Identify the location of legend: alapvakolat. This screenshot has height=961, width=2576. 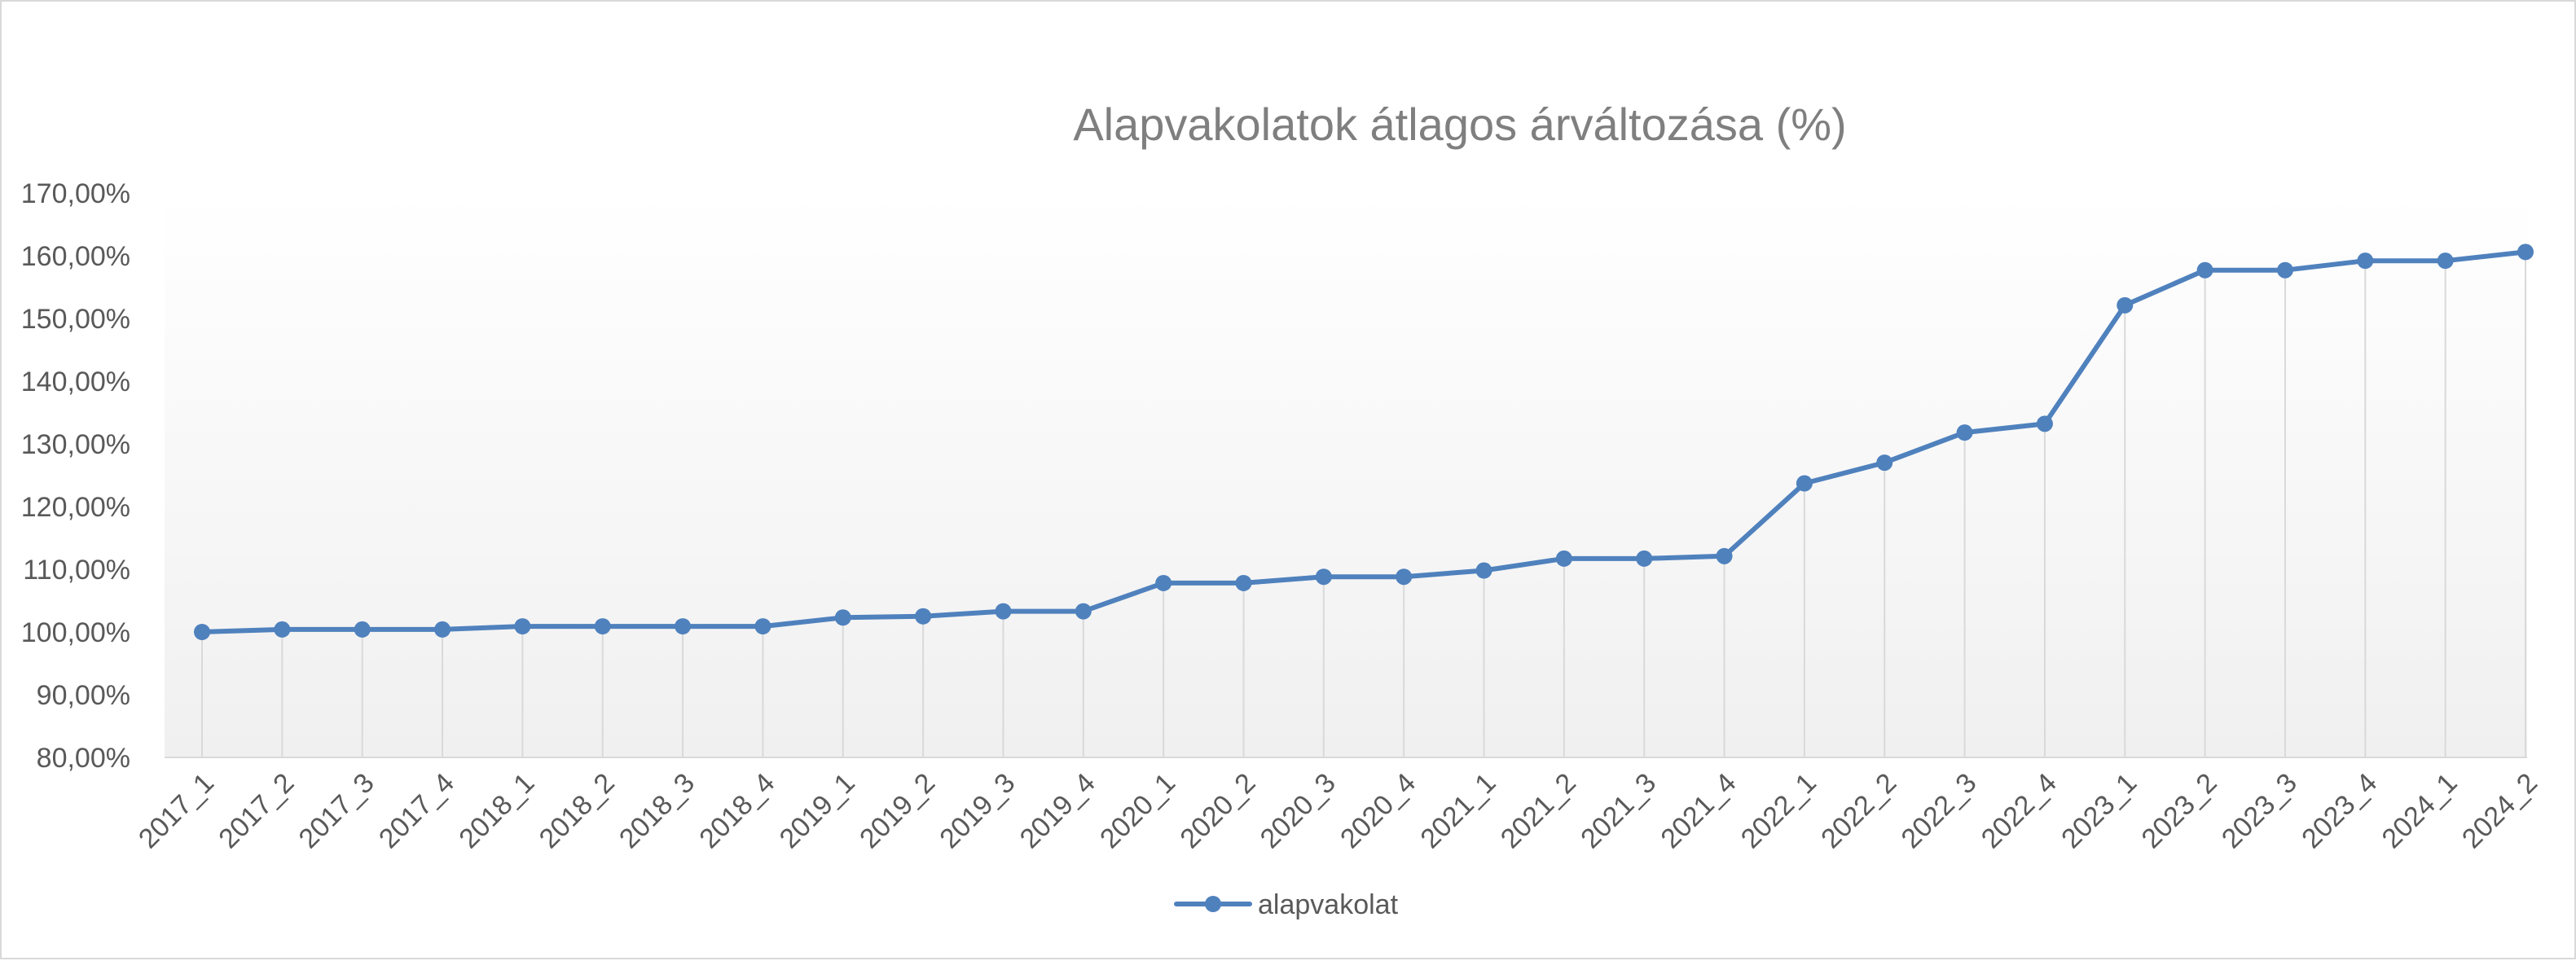
(1286, 904).